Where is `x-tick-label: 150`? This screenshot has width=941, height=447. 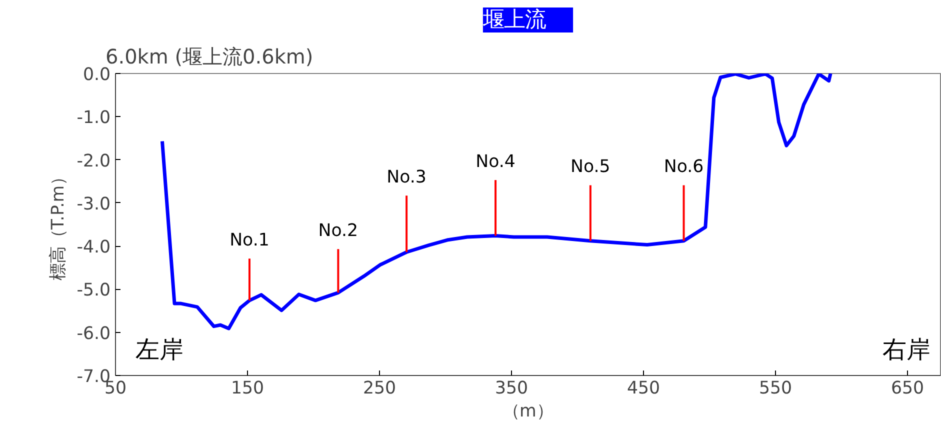 x-tick-label: 150 is located at coordinates (247, 388).